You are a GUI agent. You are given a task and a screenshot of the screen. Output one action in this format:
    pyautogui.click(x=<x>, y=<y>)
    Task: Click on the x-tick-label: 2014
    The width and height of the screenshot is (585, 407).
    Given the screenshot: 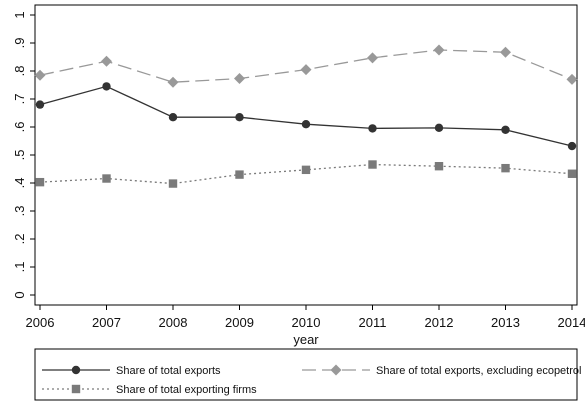 What is the action you would take?
    pyautogui.click(x=571, y=322)
    